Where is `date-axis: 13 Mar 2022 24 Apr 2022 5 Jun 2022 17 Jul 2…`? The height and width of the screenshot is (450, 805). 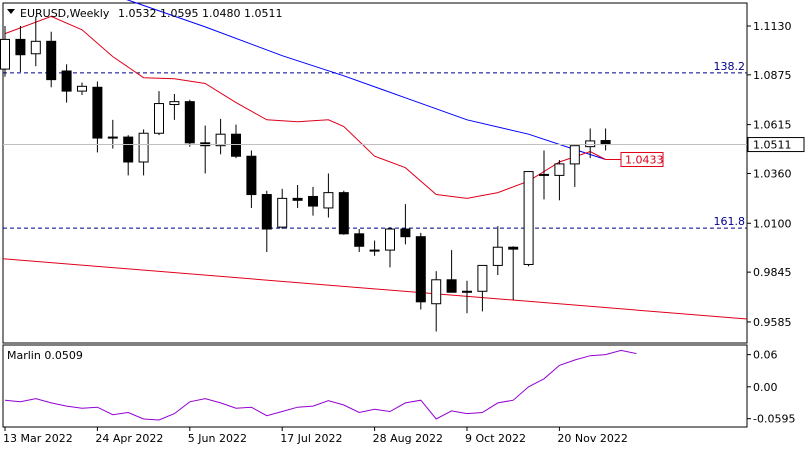
date-axis: 13 Mar 2022 24 Apr 2022 5 Jun 2022 17 Jul 2… is located at coordinates (315, 436).